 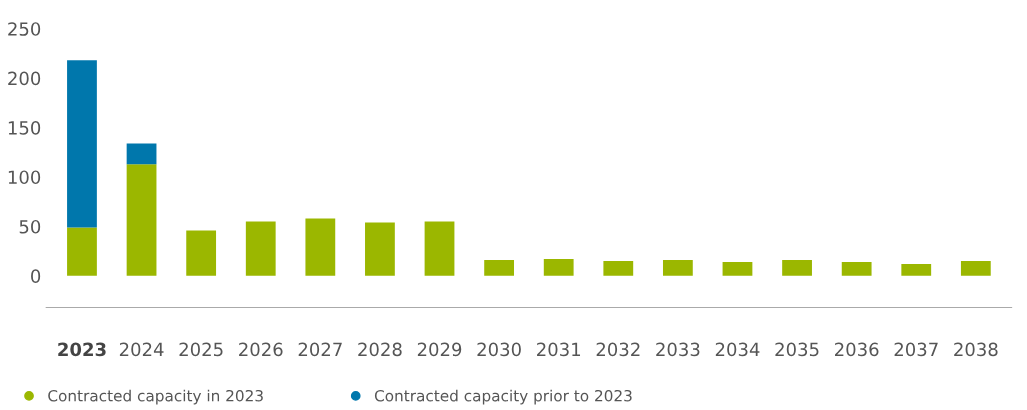 What do you see at coordinates (797, 349) in the screenshot?
I see `x-tick-label: 2035` at bounding box center [797, 349].